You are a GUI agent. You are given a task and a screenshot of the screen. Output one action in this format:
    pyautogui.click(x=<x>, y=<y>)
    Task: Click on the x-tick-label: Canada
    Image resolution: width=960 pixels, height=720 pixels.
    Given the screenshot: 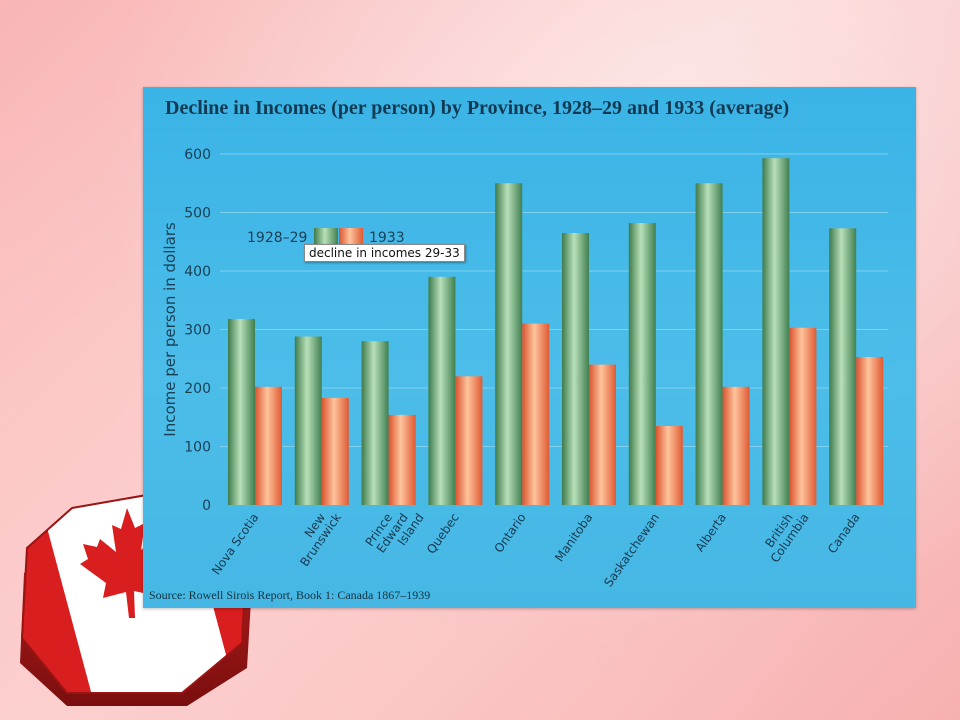 What is the action you would take?
    pyautogui.click(x=844, y=533)
    